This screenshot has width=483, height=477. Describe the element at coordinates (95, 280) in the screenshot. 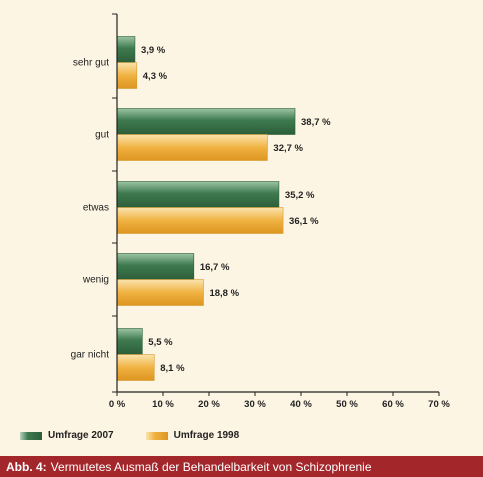

I see `category-label: wenig` at that location.